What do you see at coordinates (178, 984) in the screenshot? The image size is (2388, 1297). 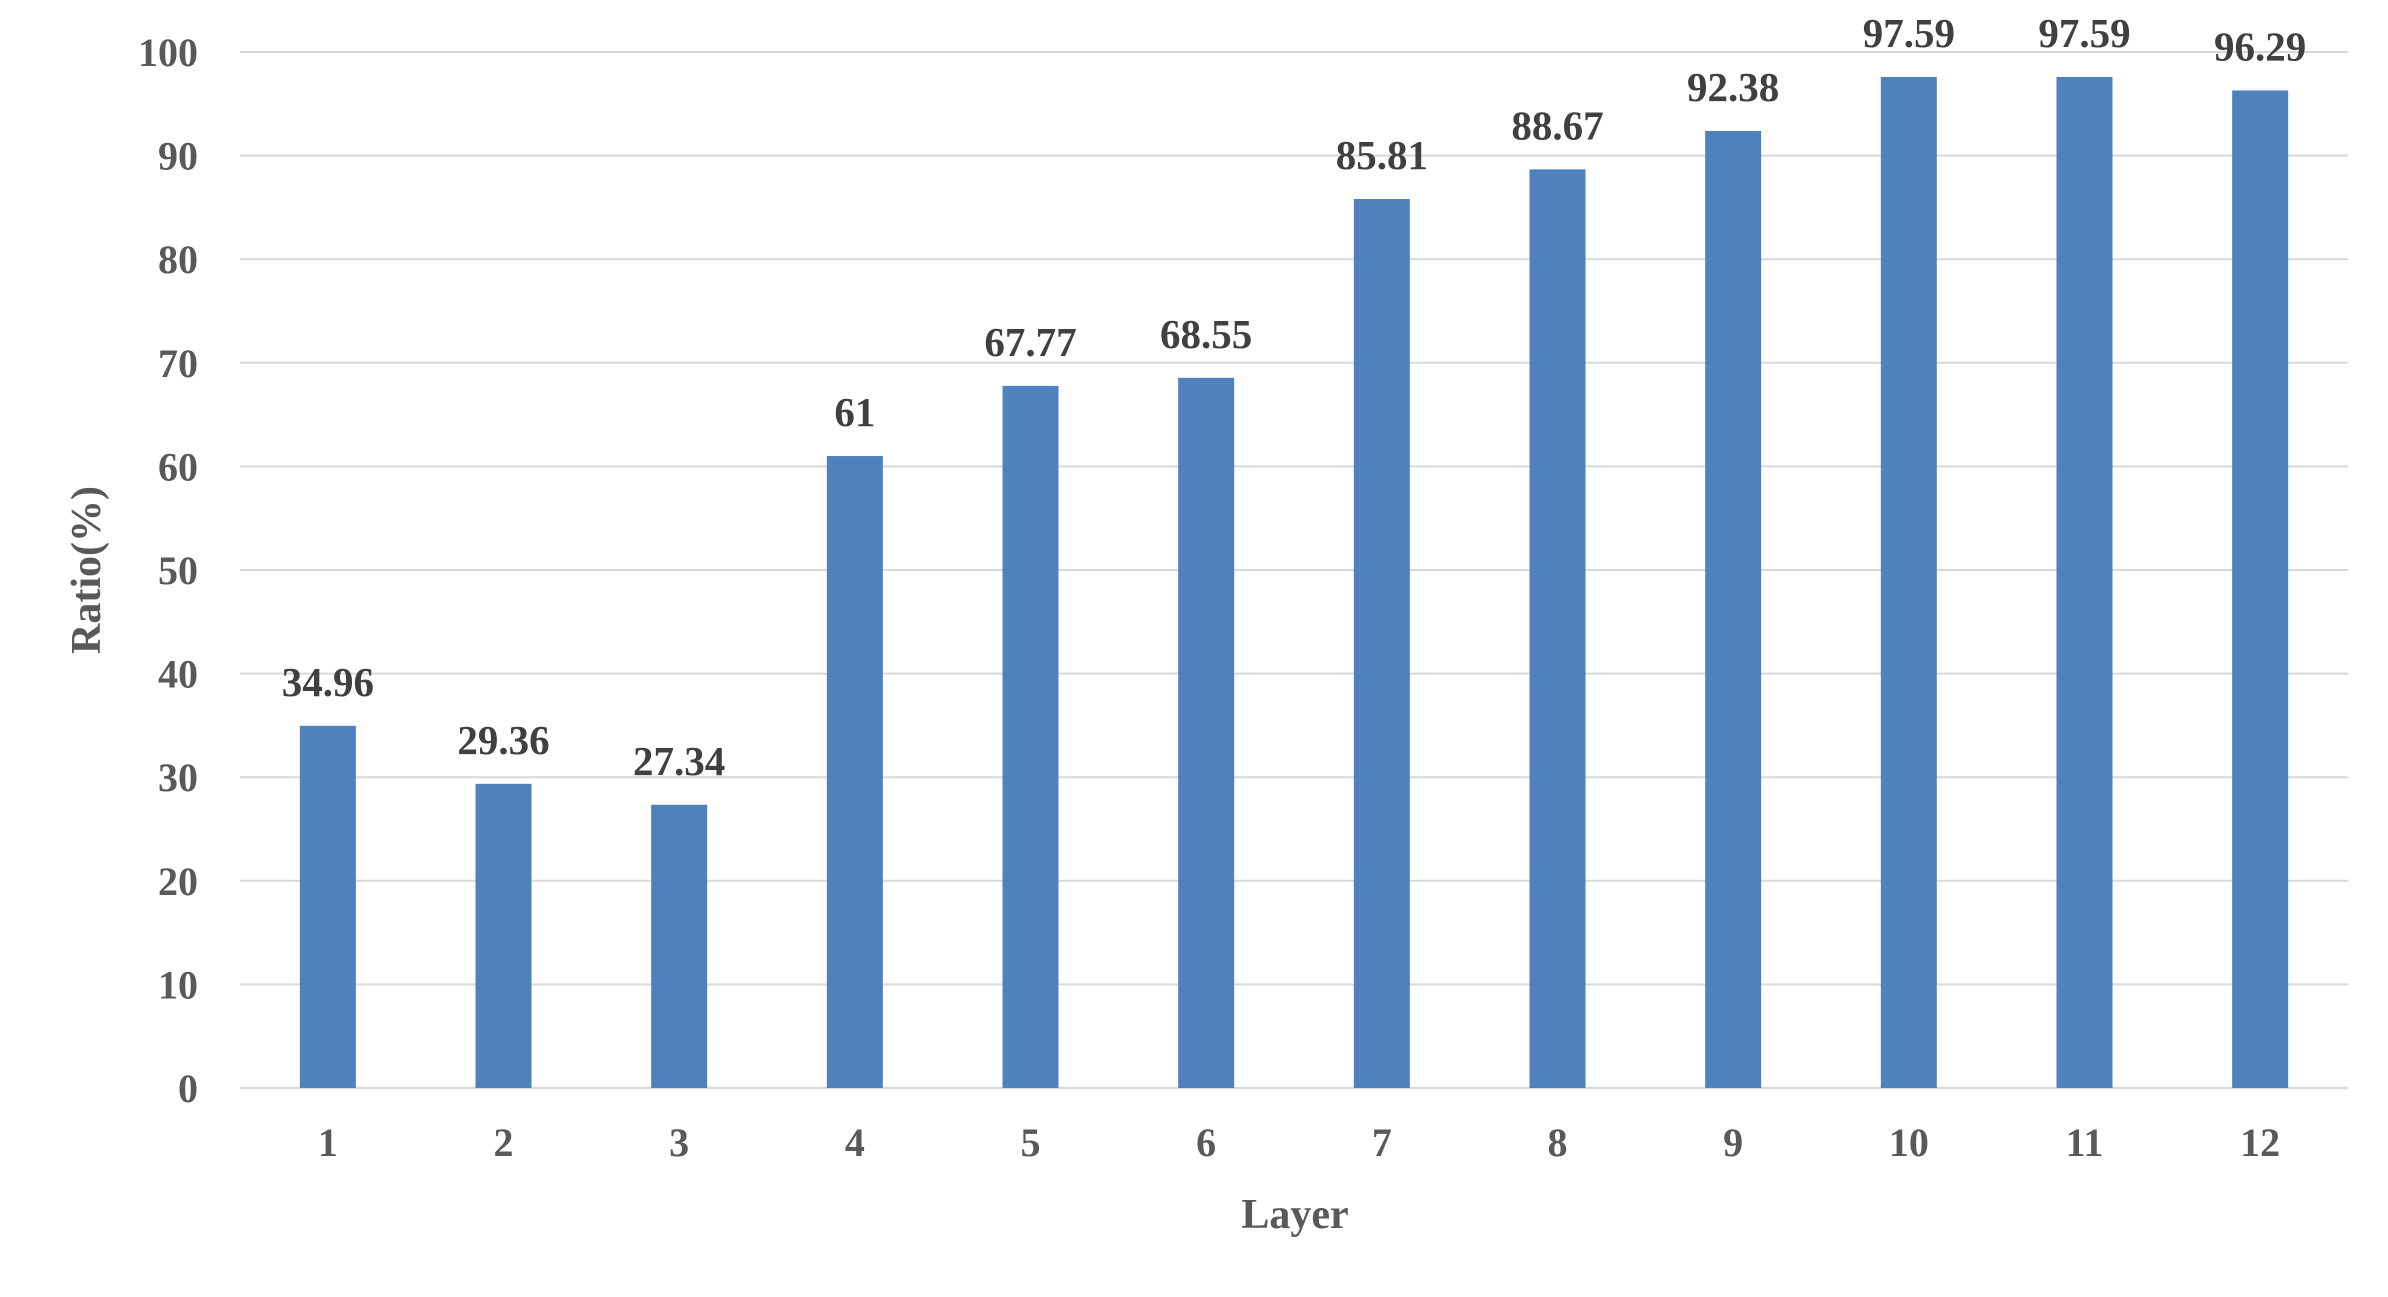 I see `y-tick-label: 10` at bounding box center [178, 984].